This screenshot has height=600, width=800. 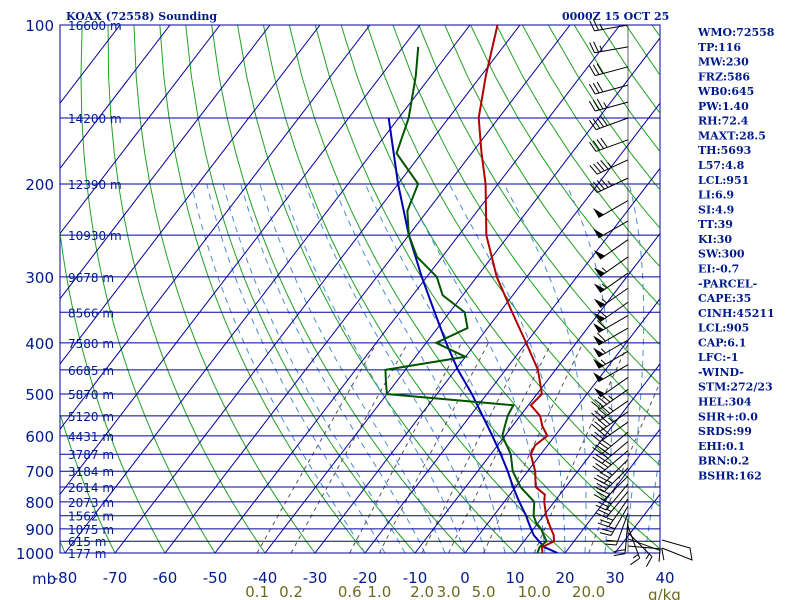 I want to click on pressure-label: 200, so click(x=39, y=185).